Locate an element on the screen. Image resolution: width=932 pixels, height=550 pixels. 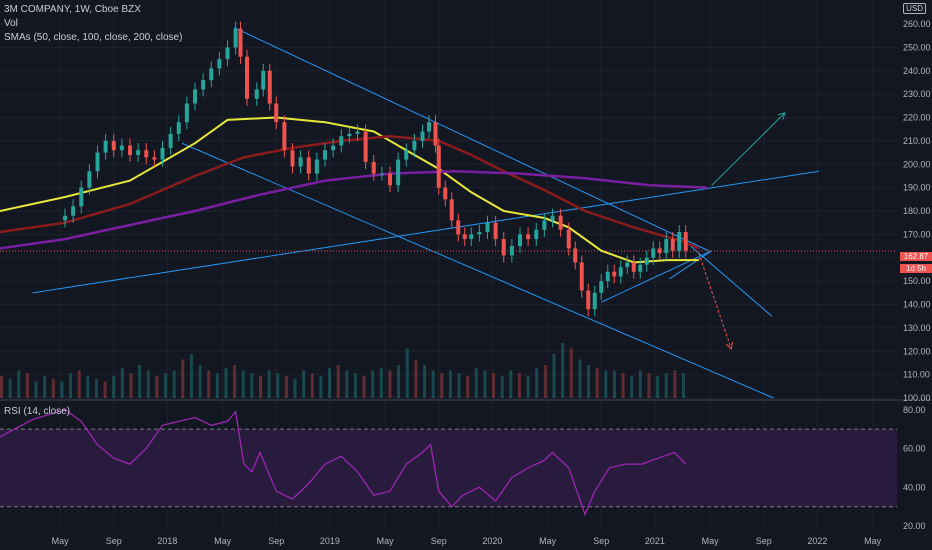
legend-volume: Vol is located at coordinates (11, 23).